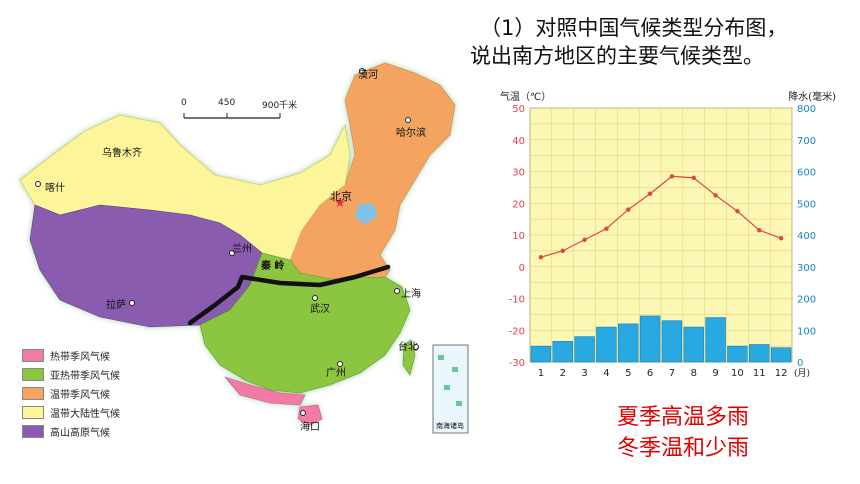 The width and height of the screenshot is (860, 484). I want to click on map-legend: 热带季风气候 亚热带季风气候 温带季风气候 温带大陆性气候 高山高原气候, so click(71, 393).